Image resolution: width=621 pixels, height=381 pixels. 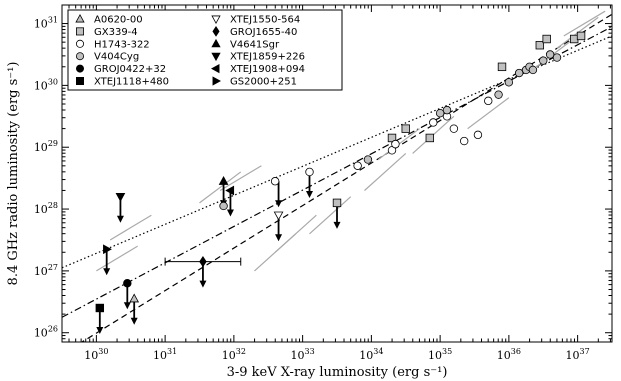 I want to click on y-tick-label: 1028, so click(x=46, y=208).